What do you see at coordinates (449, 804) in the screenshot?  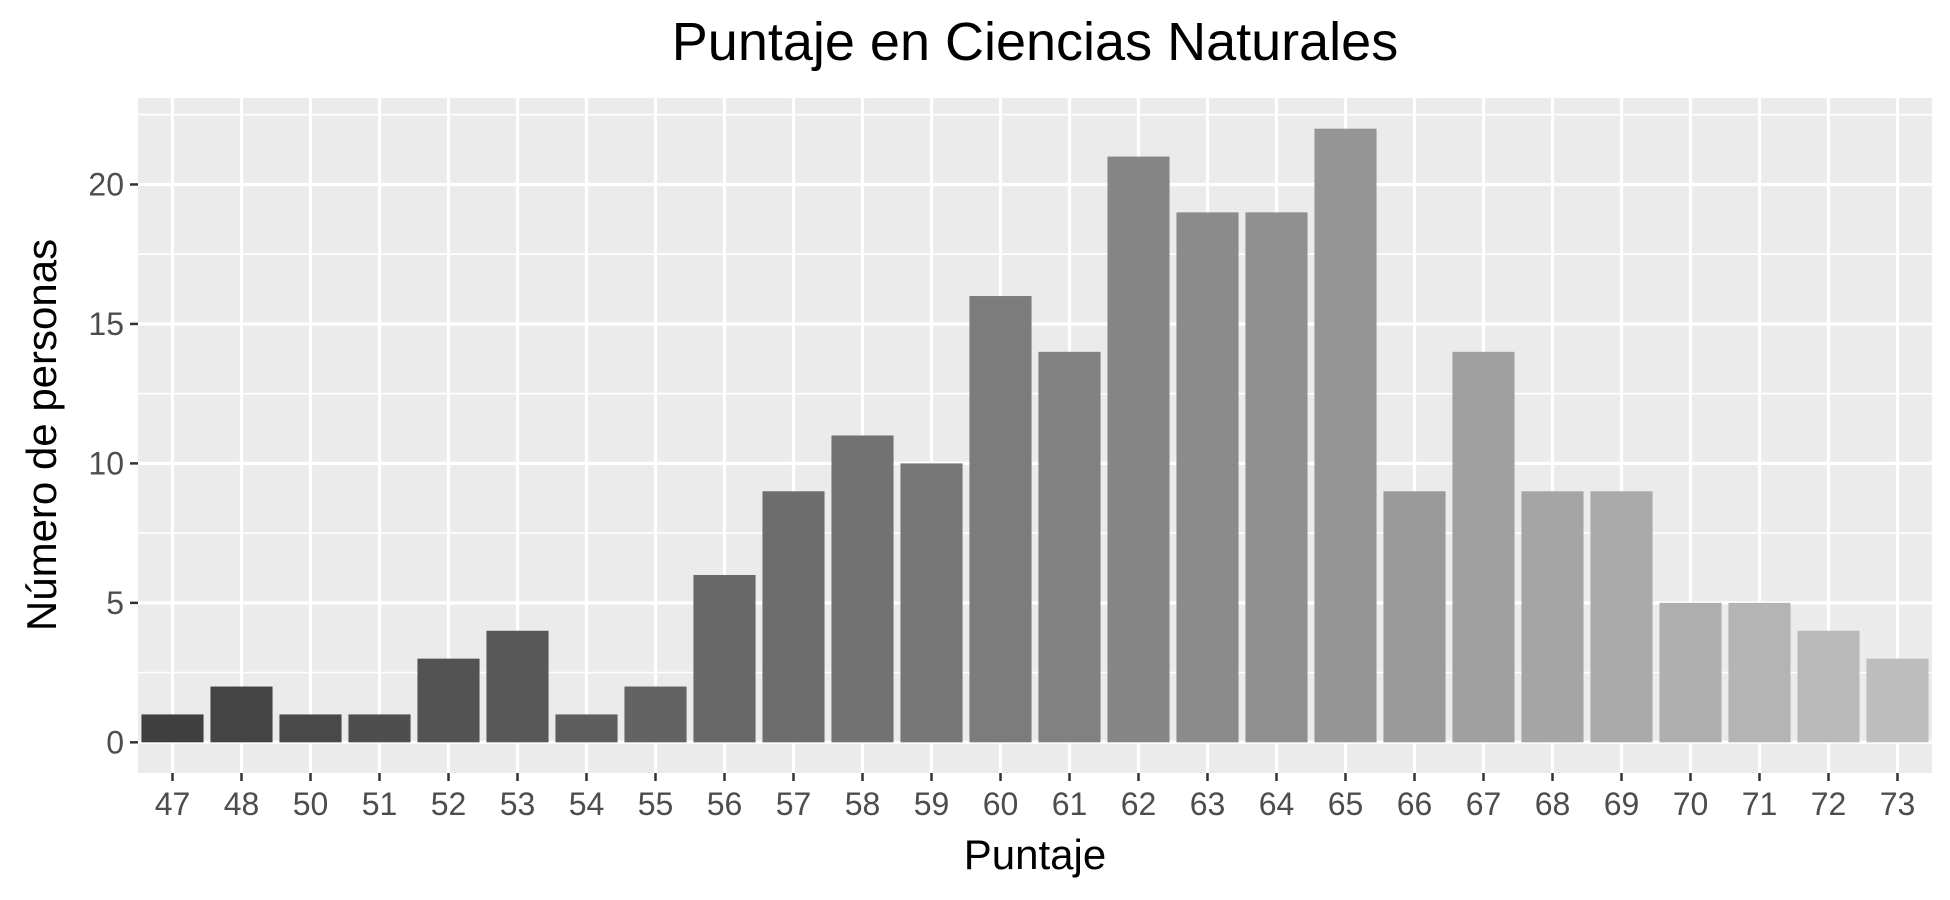 I see `x-tick-label: 52` at bounding box center [449, 804].